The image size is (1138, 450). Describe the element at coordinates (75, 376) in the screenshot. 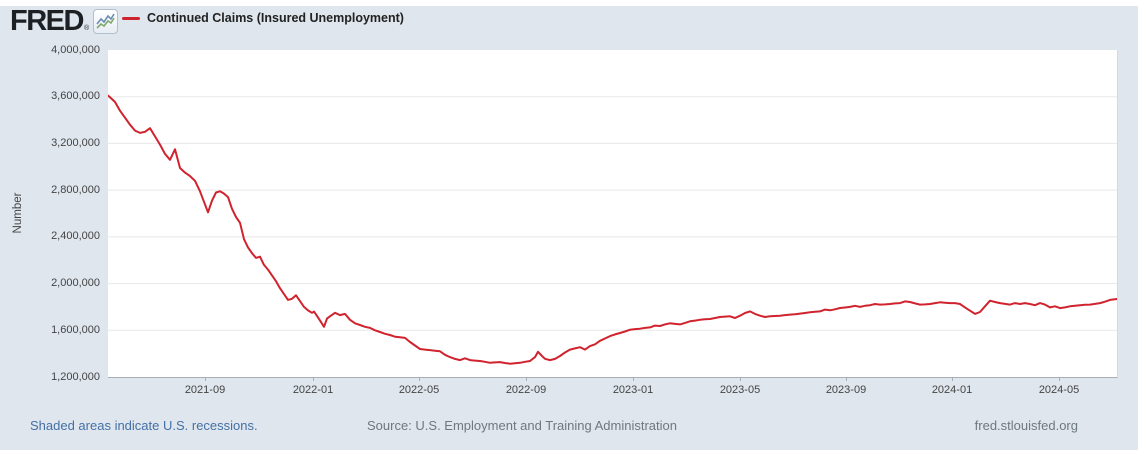

I see `y-tick-label: 1,200,000` at that location.